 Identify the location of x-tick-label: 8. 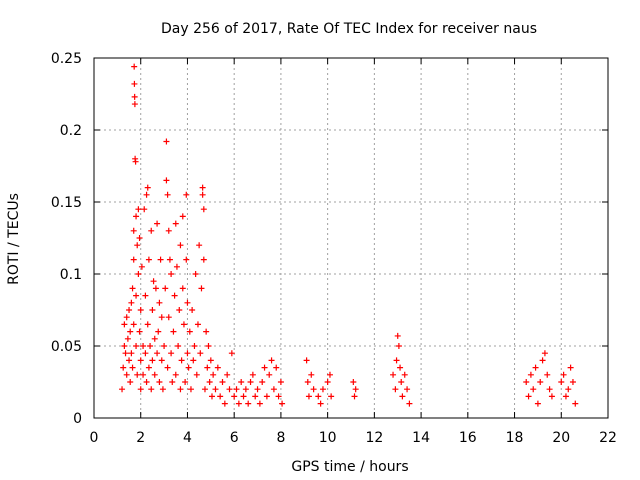
(280, 438).